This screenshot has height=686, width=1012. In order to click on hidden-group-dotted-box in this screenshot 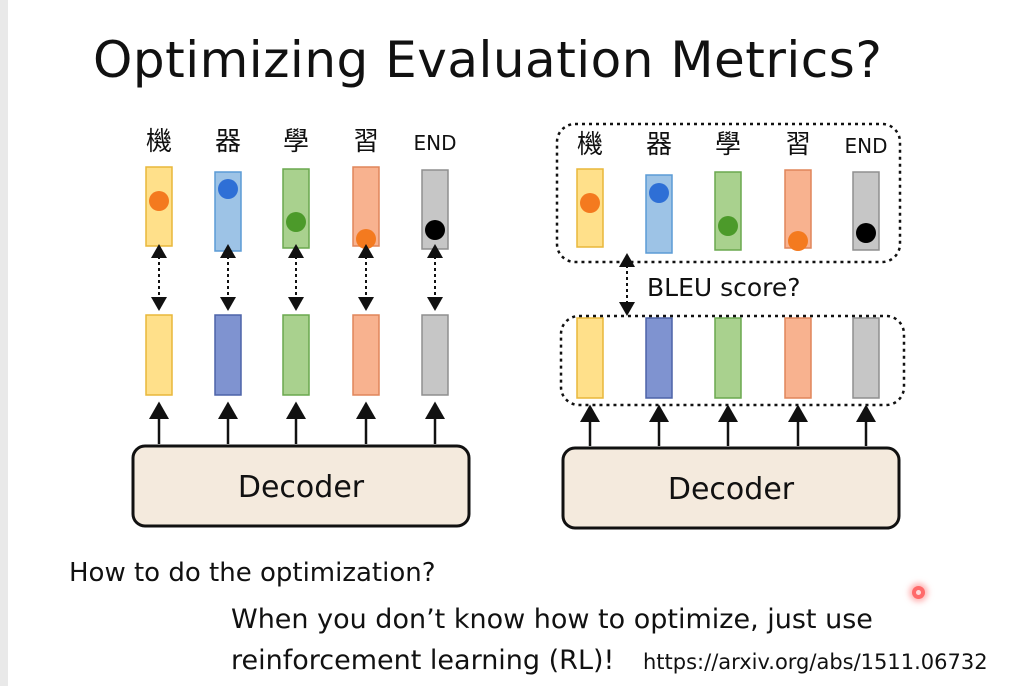, I will do `click(732, 360)`.